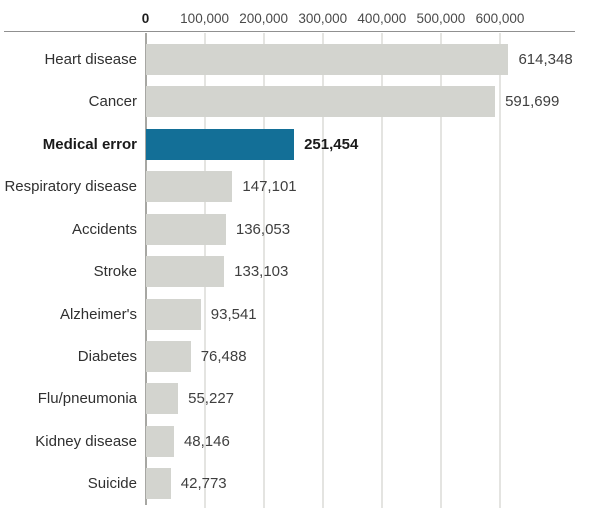 This screenshot has width=600, height=519. What do you see at coordinates (263, 229) in the screenshot?
I see `value-label: 136,053` at bounding box center [263, 229].